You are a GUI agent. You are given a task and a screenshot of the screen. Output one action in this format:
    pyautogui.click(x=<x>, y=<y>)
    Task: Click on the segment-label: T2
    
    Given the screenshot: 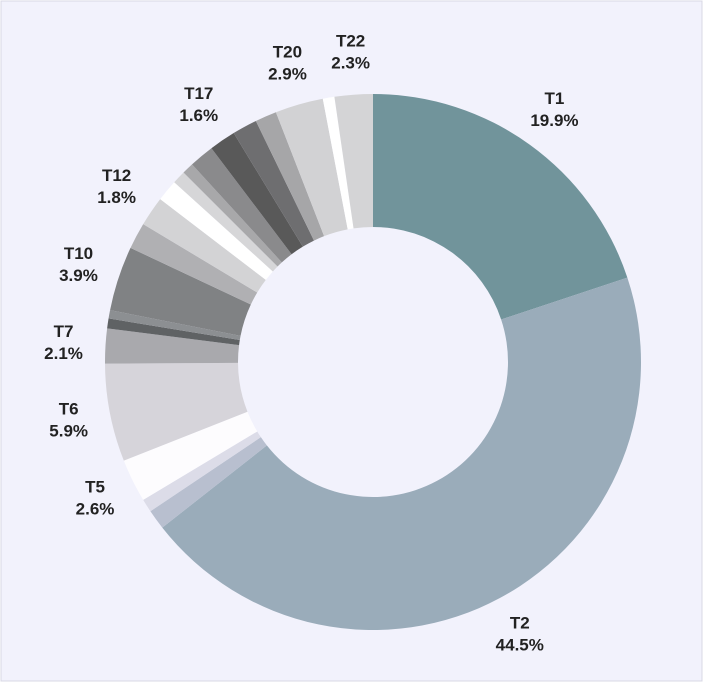 What is the action you would take?
    pyautogui.click(x=520, y=623)
    